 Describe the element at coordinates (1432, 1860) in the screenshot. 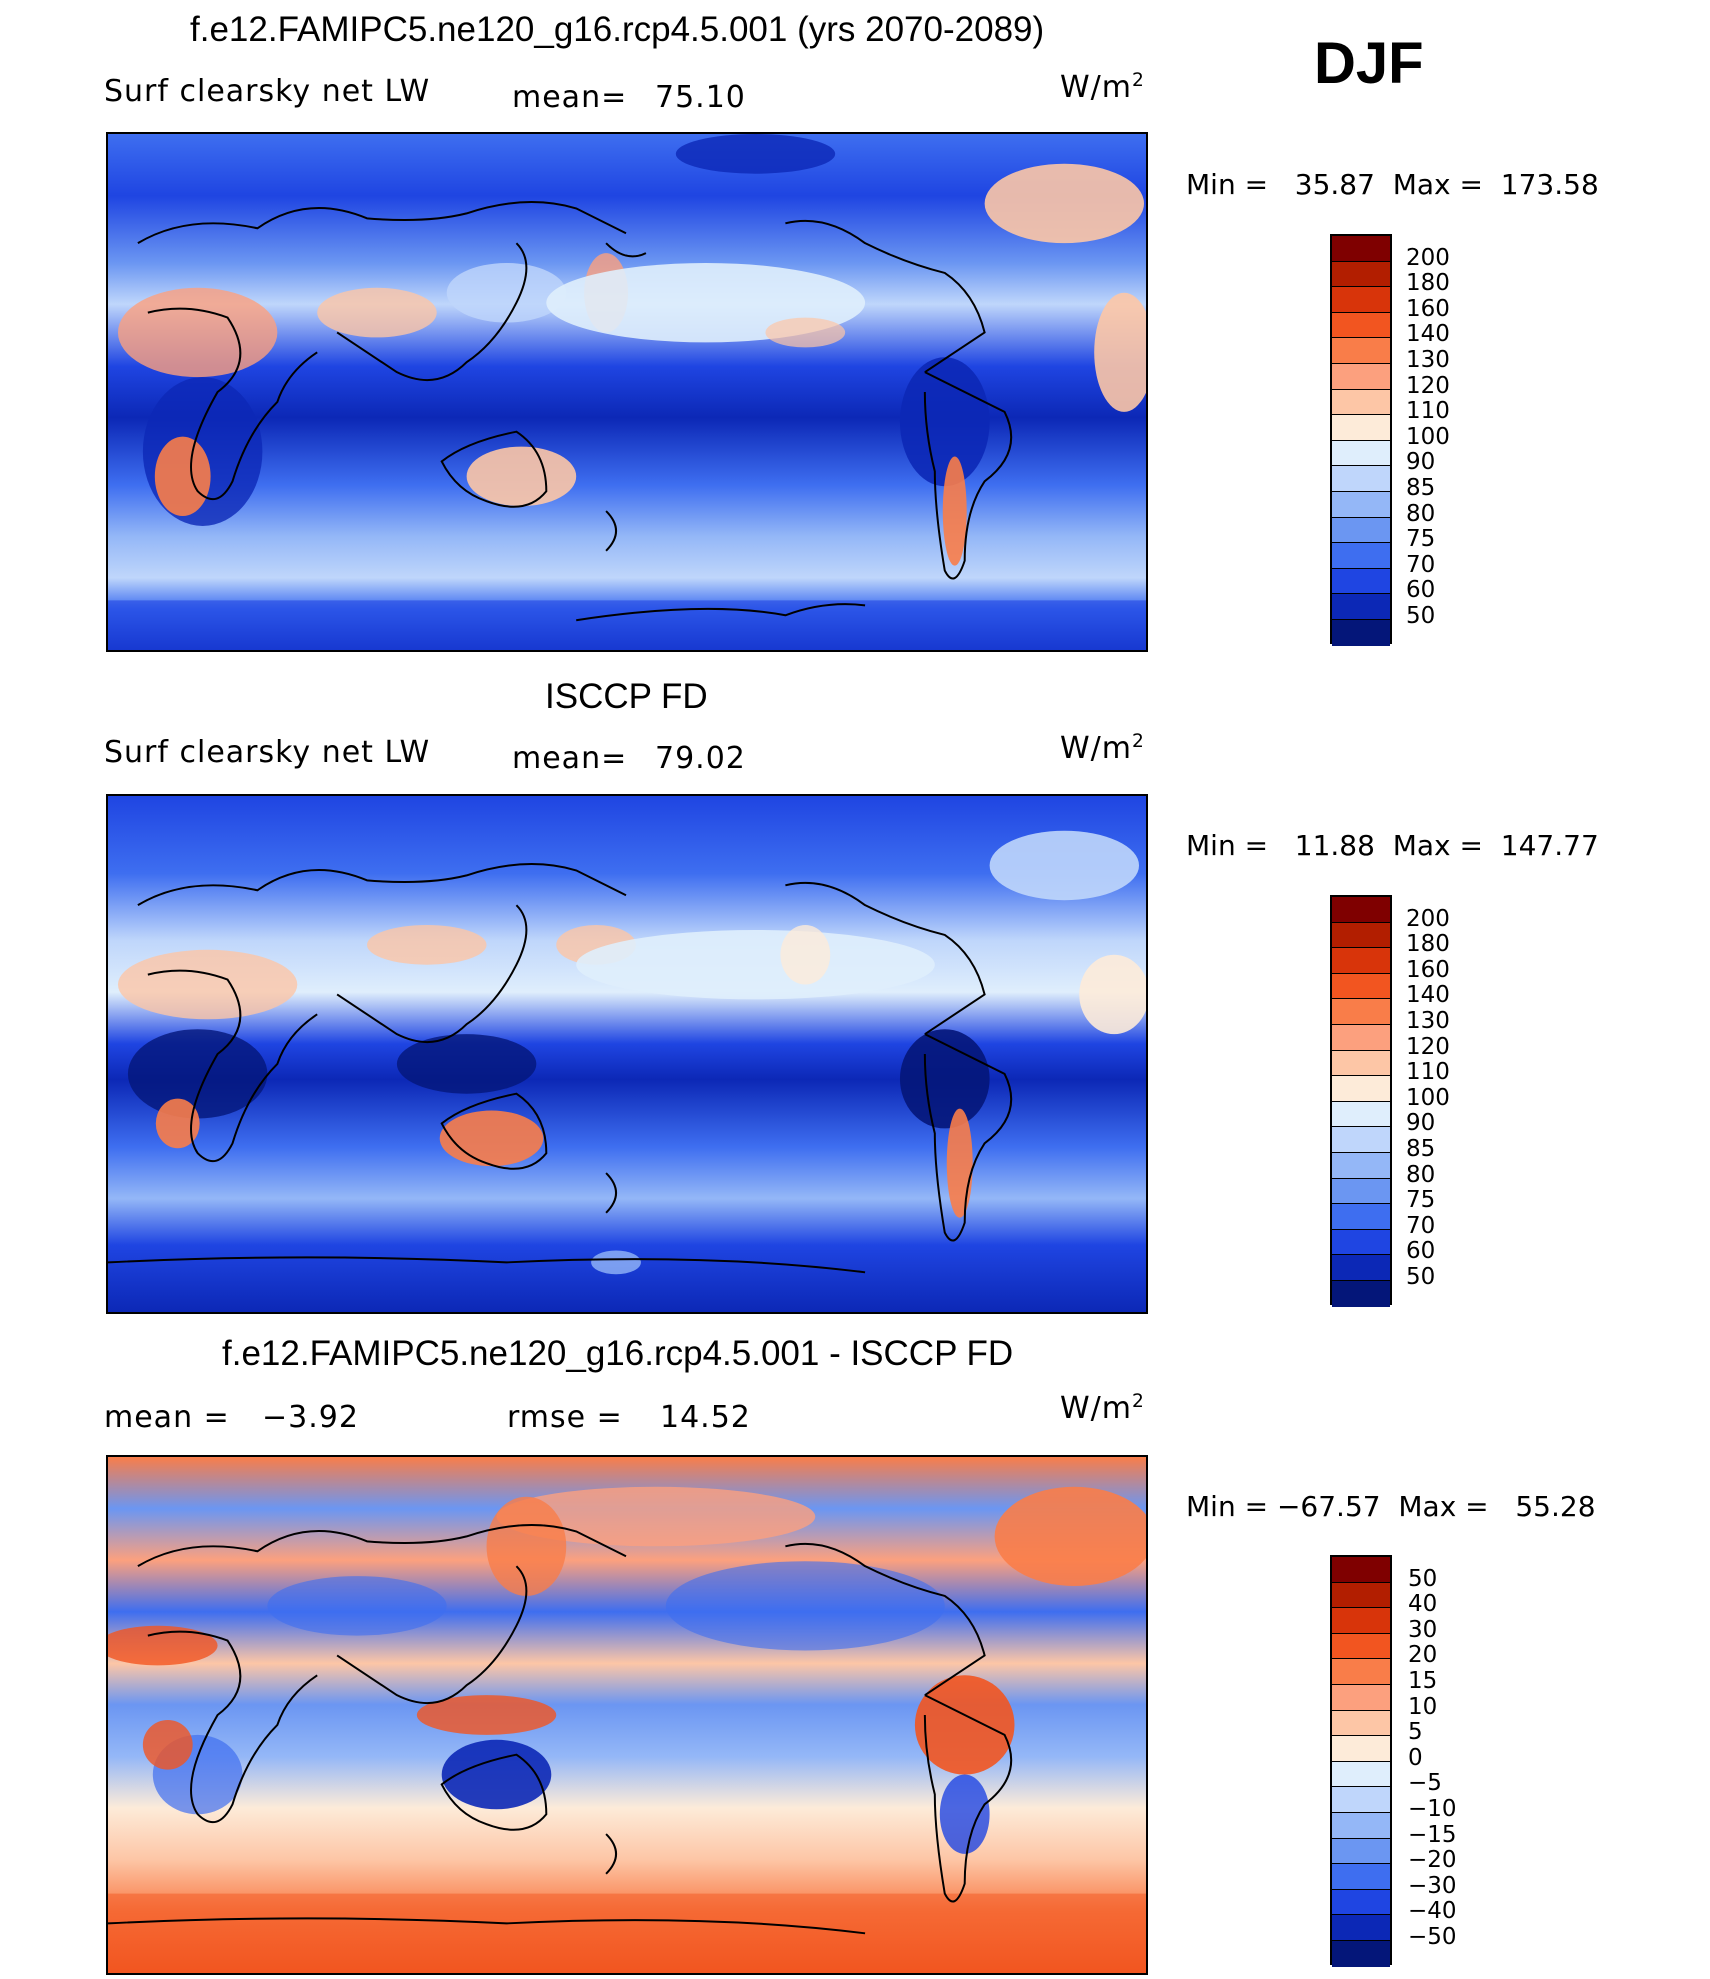

I see `colorbar-tick-label: −20` at that location.